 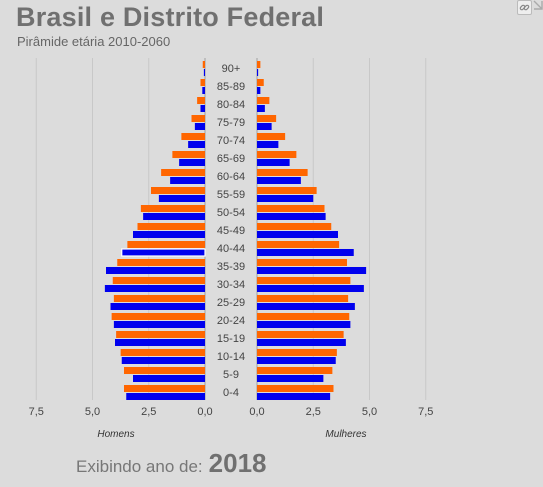 What do you see at coordinates (115, 434) in the screenshot?
I see `left-side-label: Homens` at bounding box center [115, 434].